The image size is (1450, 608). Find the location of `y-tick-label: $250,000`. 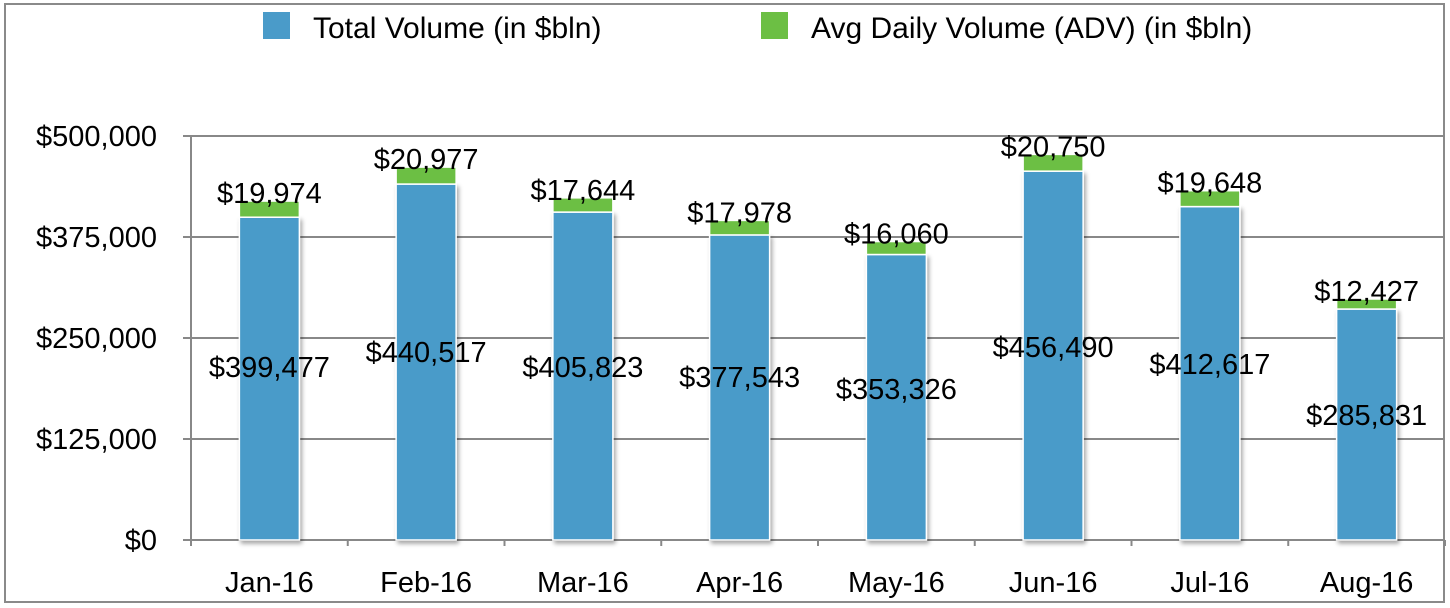

y-tick-label: $250,000 is located at coordinates (96, 339).